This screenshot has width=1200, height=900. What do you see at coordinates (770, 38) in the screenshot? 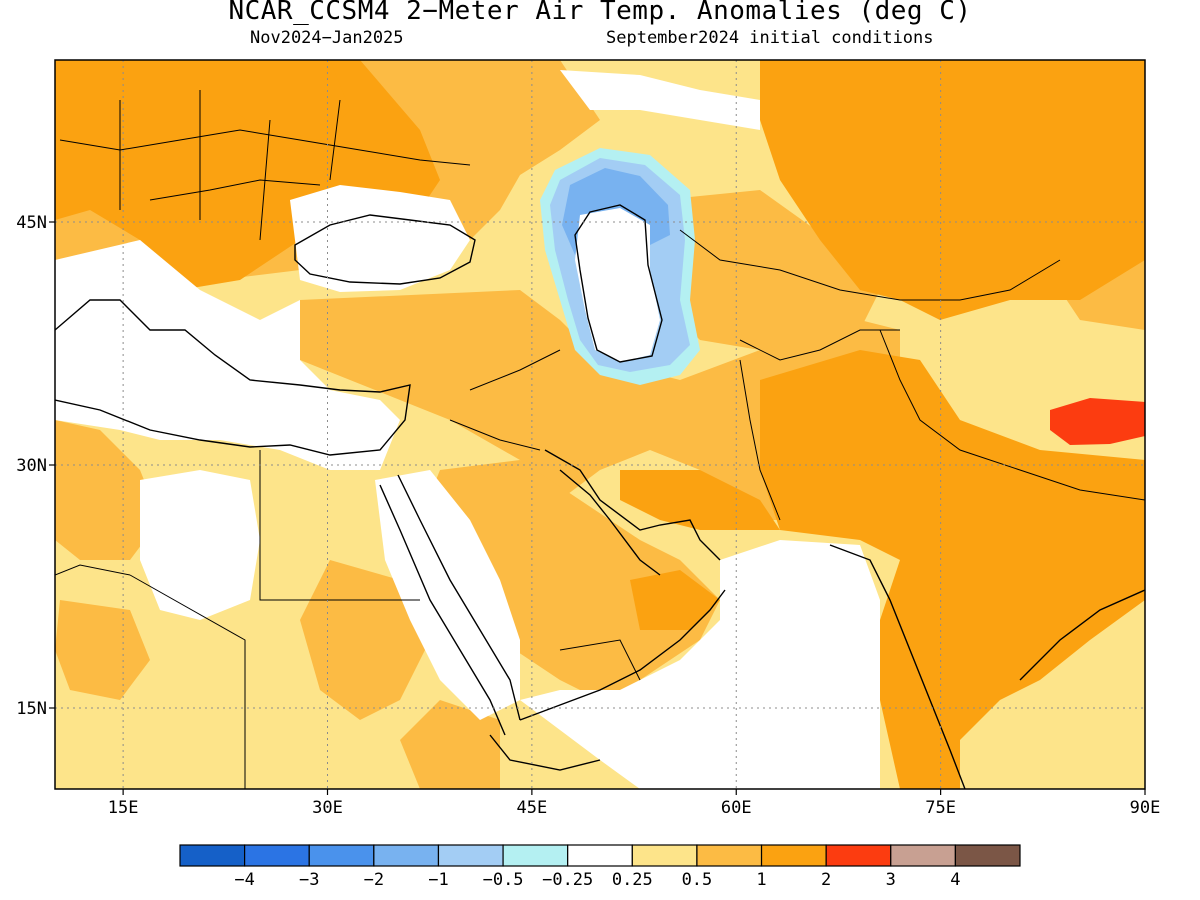
I see `initial-conditions: September2024 initial conditions` at bounding box center [770, 38].